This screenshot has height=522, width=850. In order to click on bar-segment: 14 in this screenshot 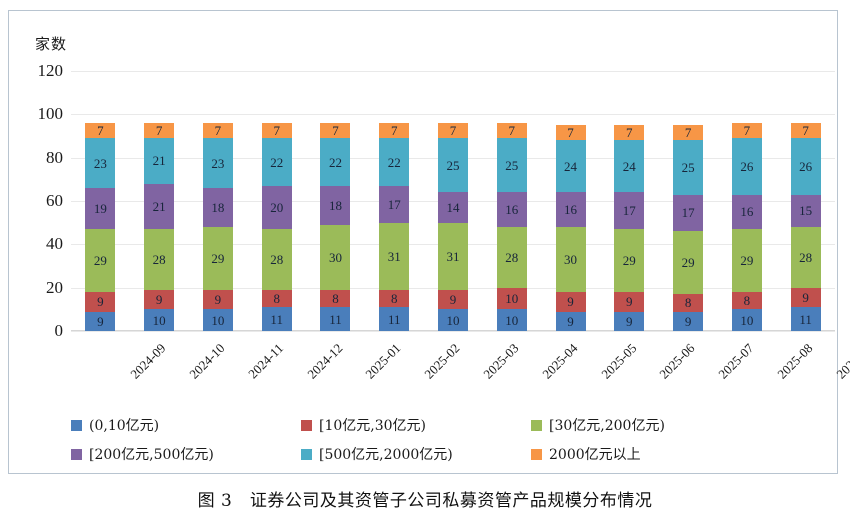, I will do `click(453, 207)`.